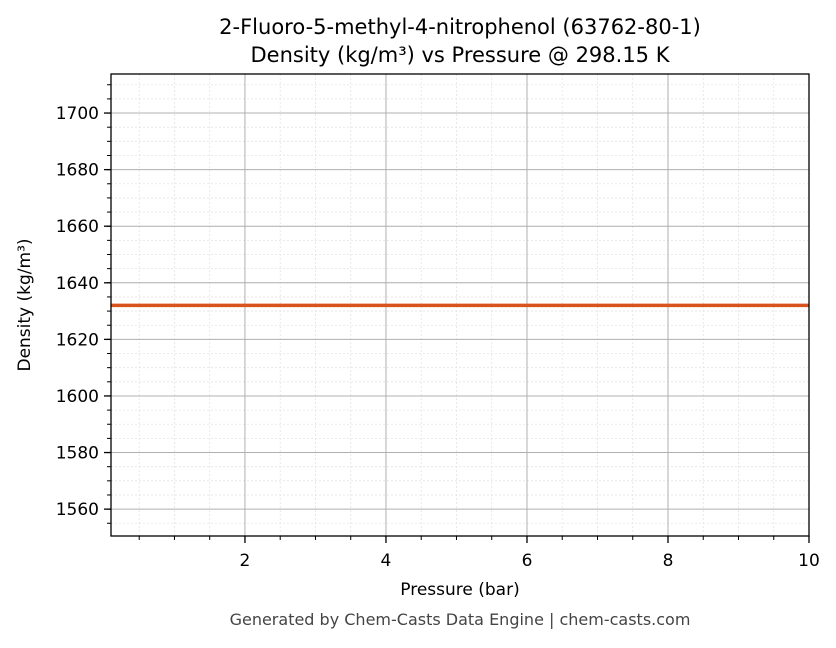 Image resolution: width=836 pixels, height=648 pixels. I want to click on y-tick-label: 1660, so click(77, 227).